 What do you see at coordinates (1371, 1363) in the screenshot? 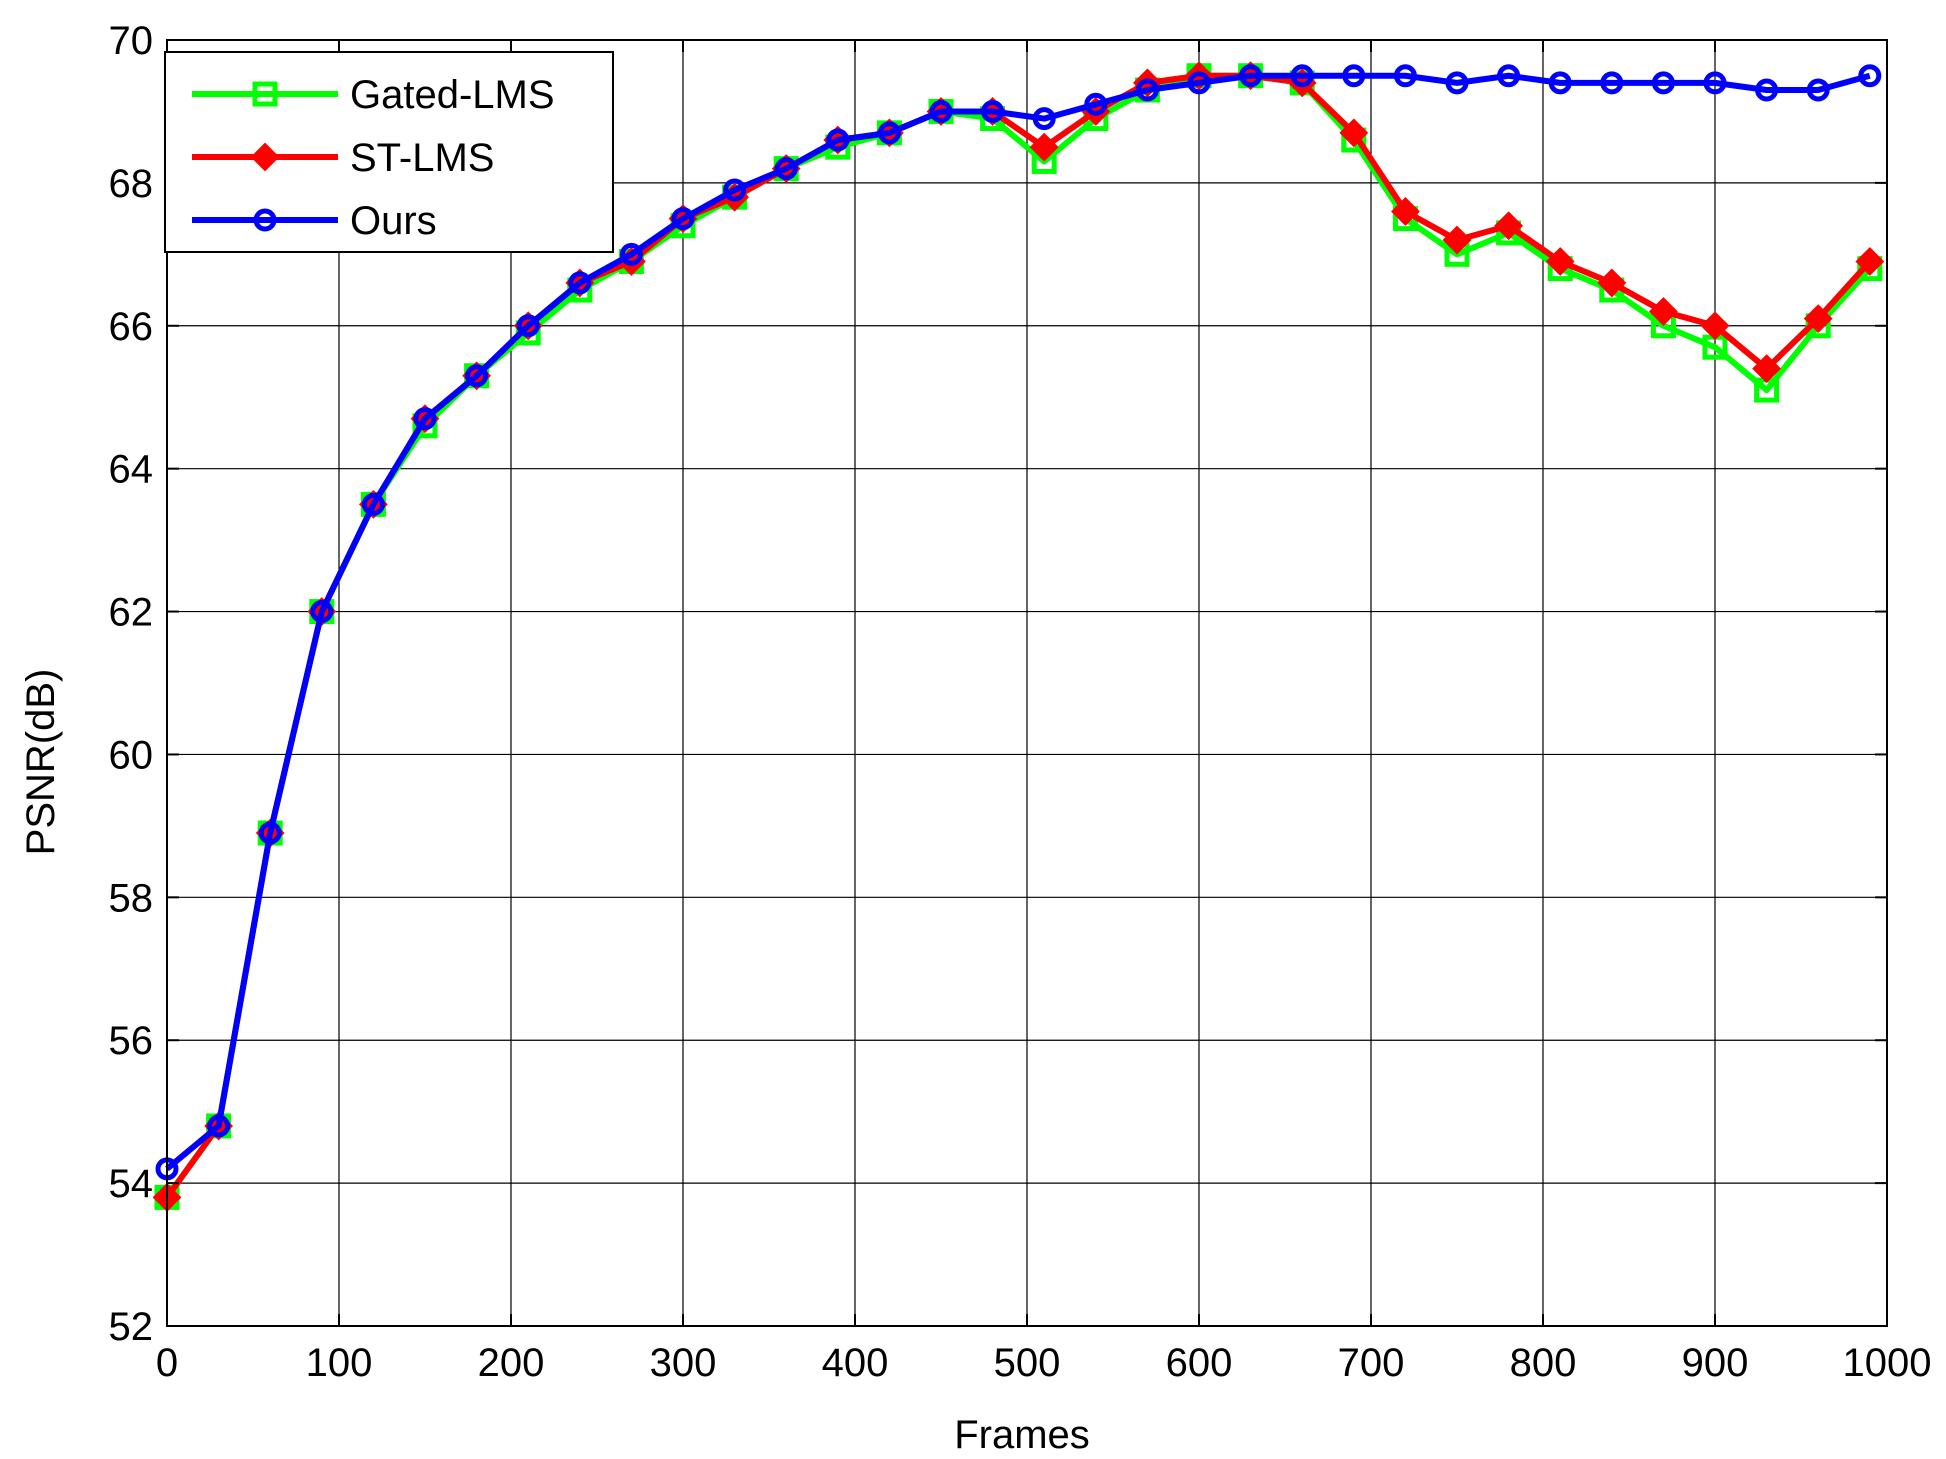
I see `x-tick-label: 700` at bounding box center [1371, 1363].